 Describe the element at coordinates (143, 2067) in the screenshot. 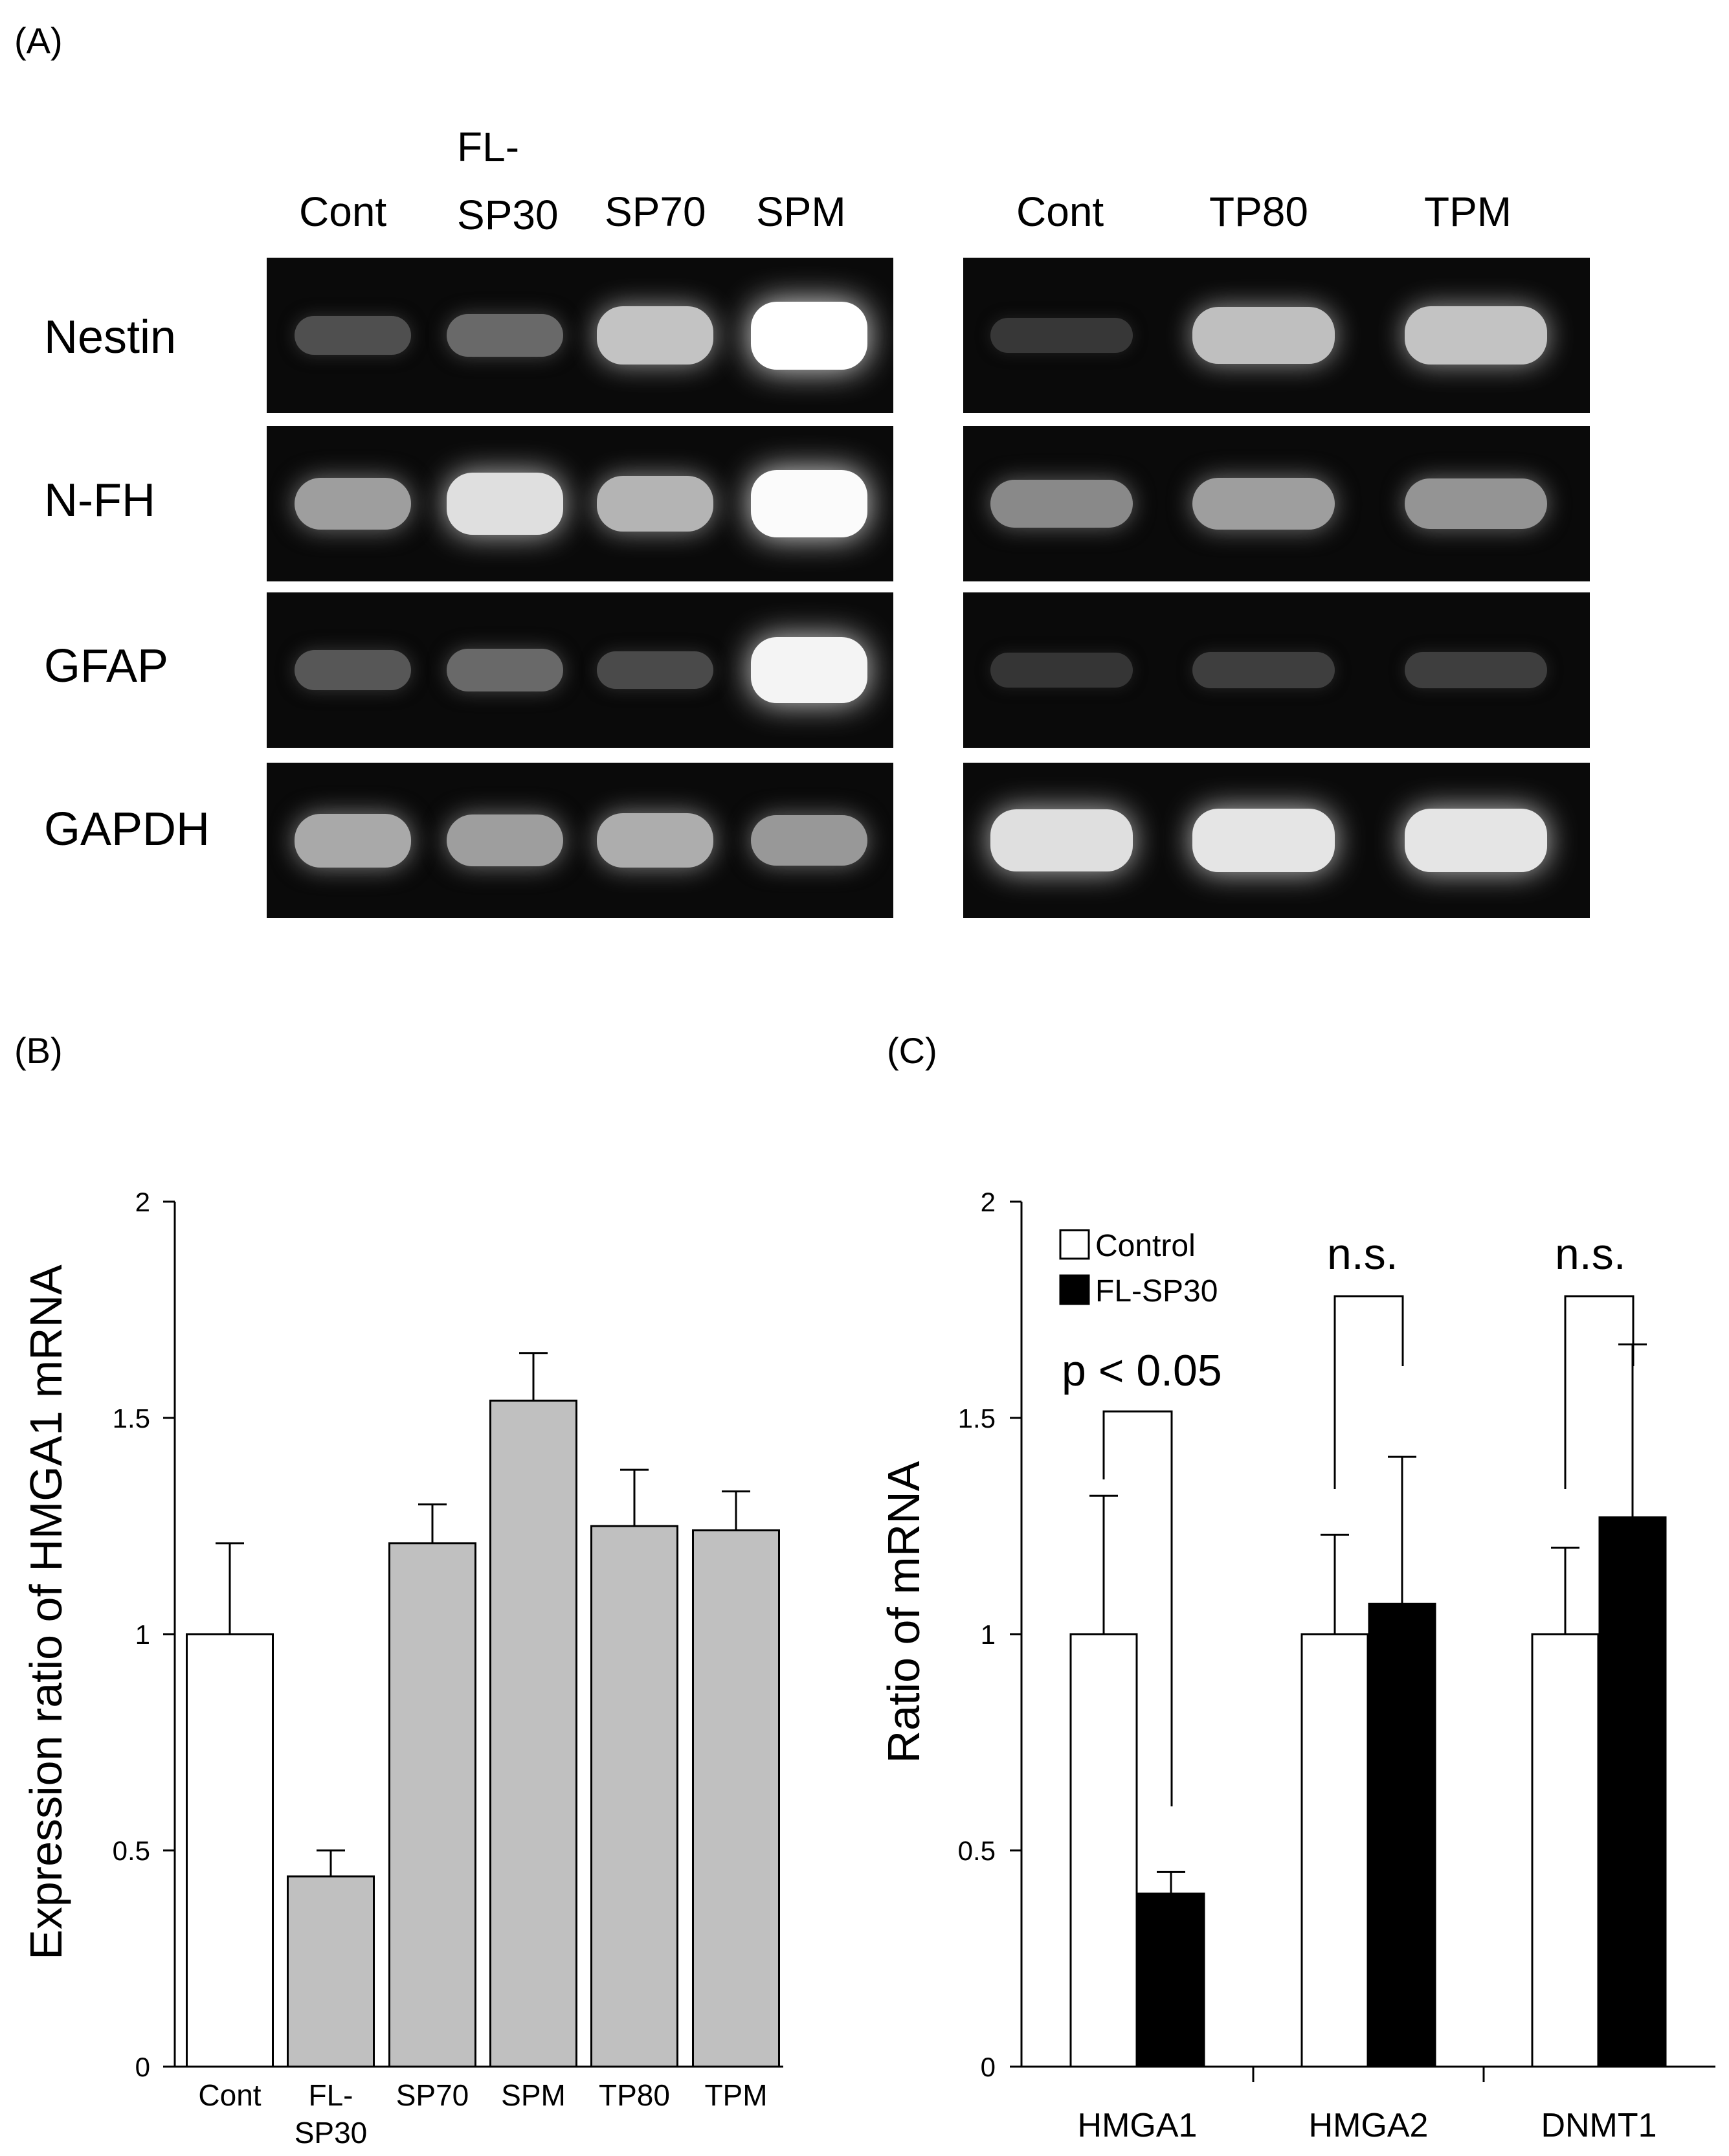

I see `chart-b-y-tick-label: 0` at that location.